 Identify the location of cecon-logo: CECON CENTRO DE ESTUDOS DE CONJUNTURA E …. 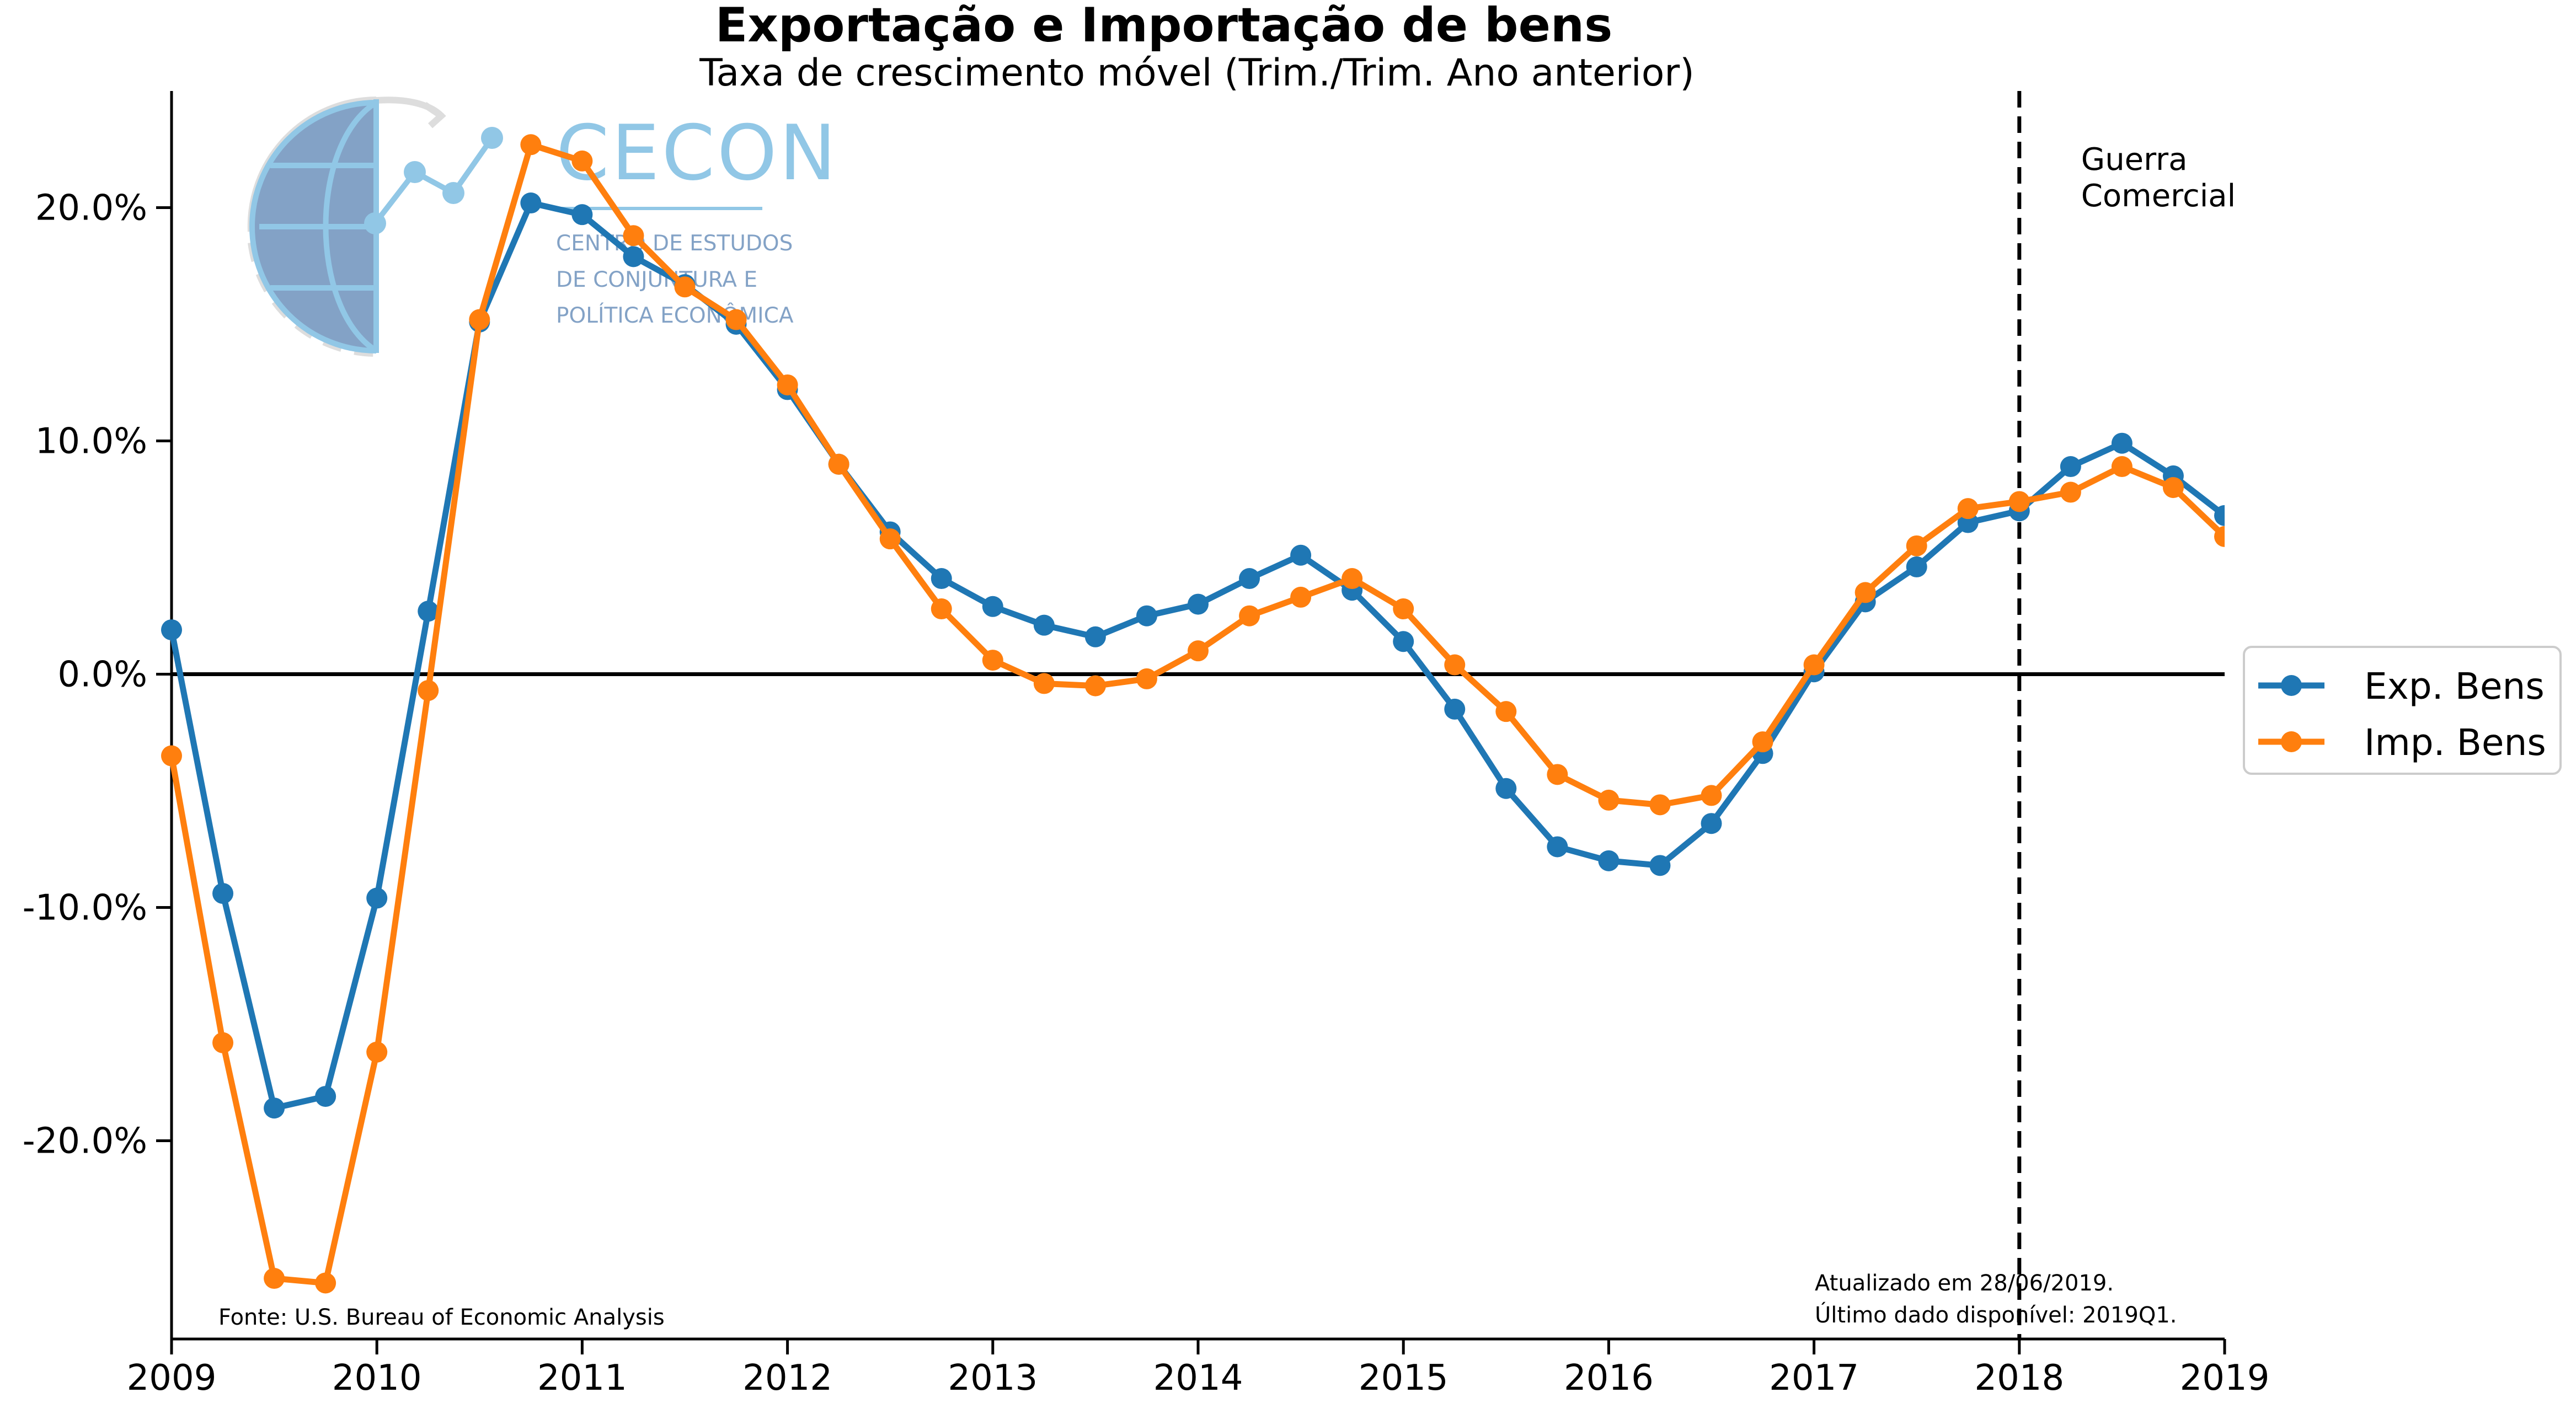
(542, 227).